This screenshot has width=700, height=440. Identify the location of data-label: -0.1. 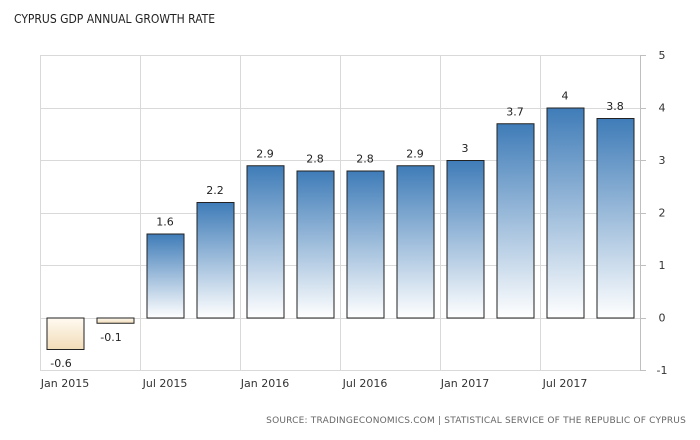
(110, 337).